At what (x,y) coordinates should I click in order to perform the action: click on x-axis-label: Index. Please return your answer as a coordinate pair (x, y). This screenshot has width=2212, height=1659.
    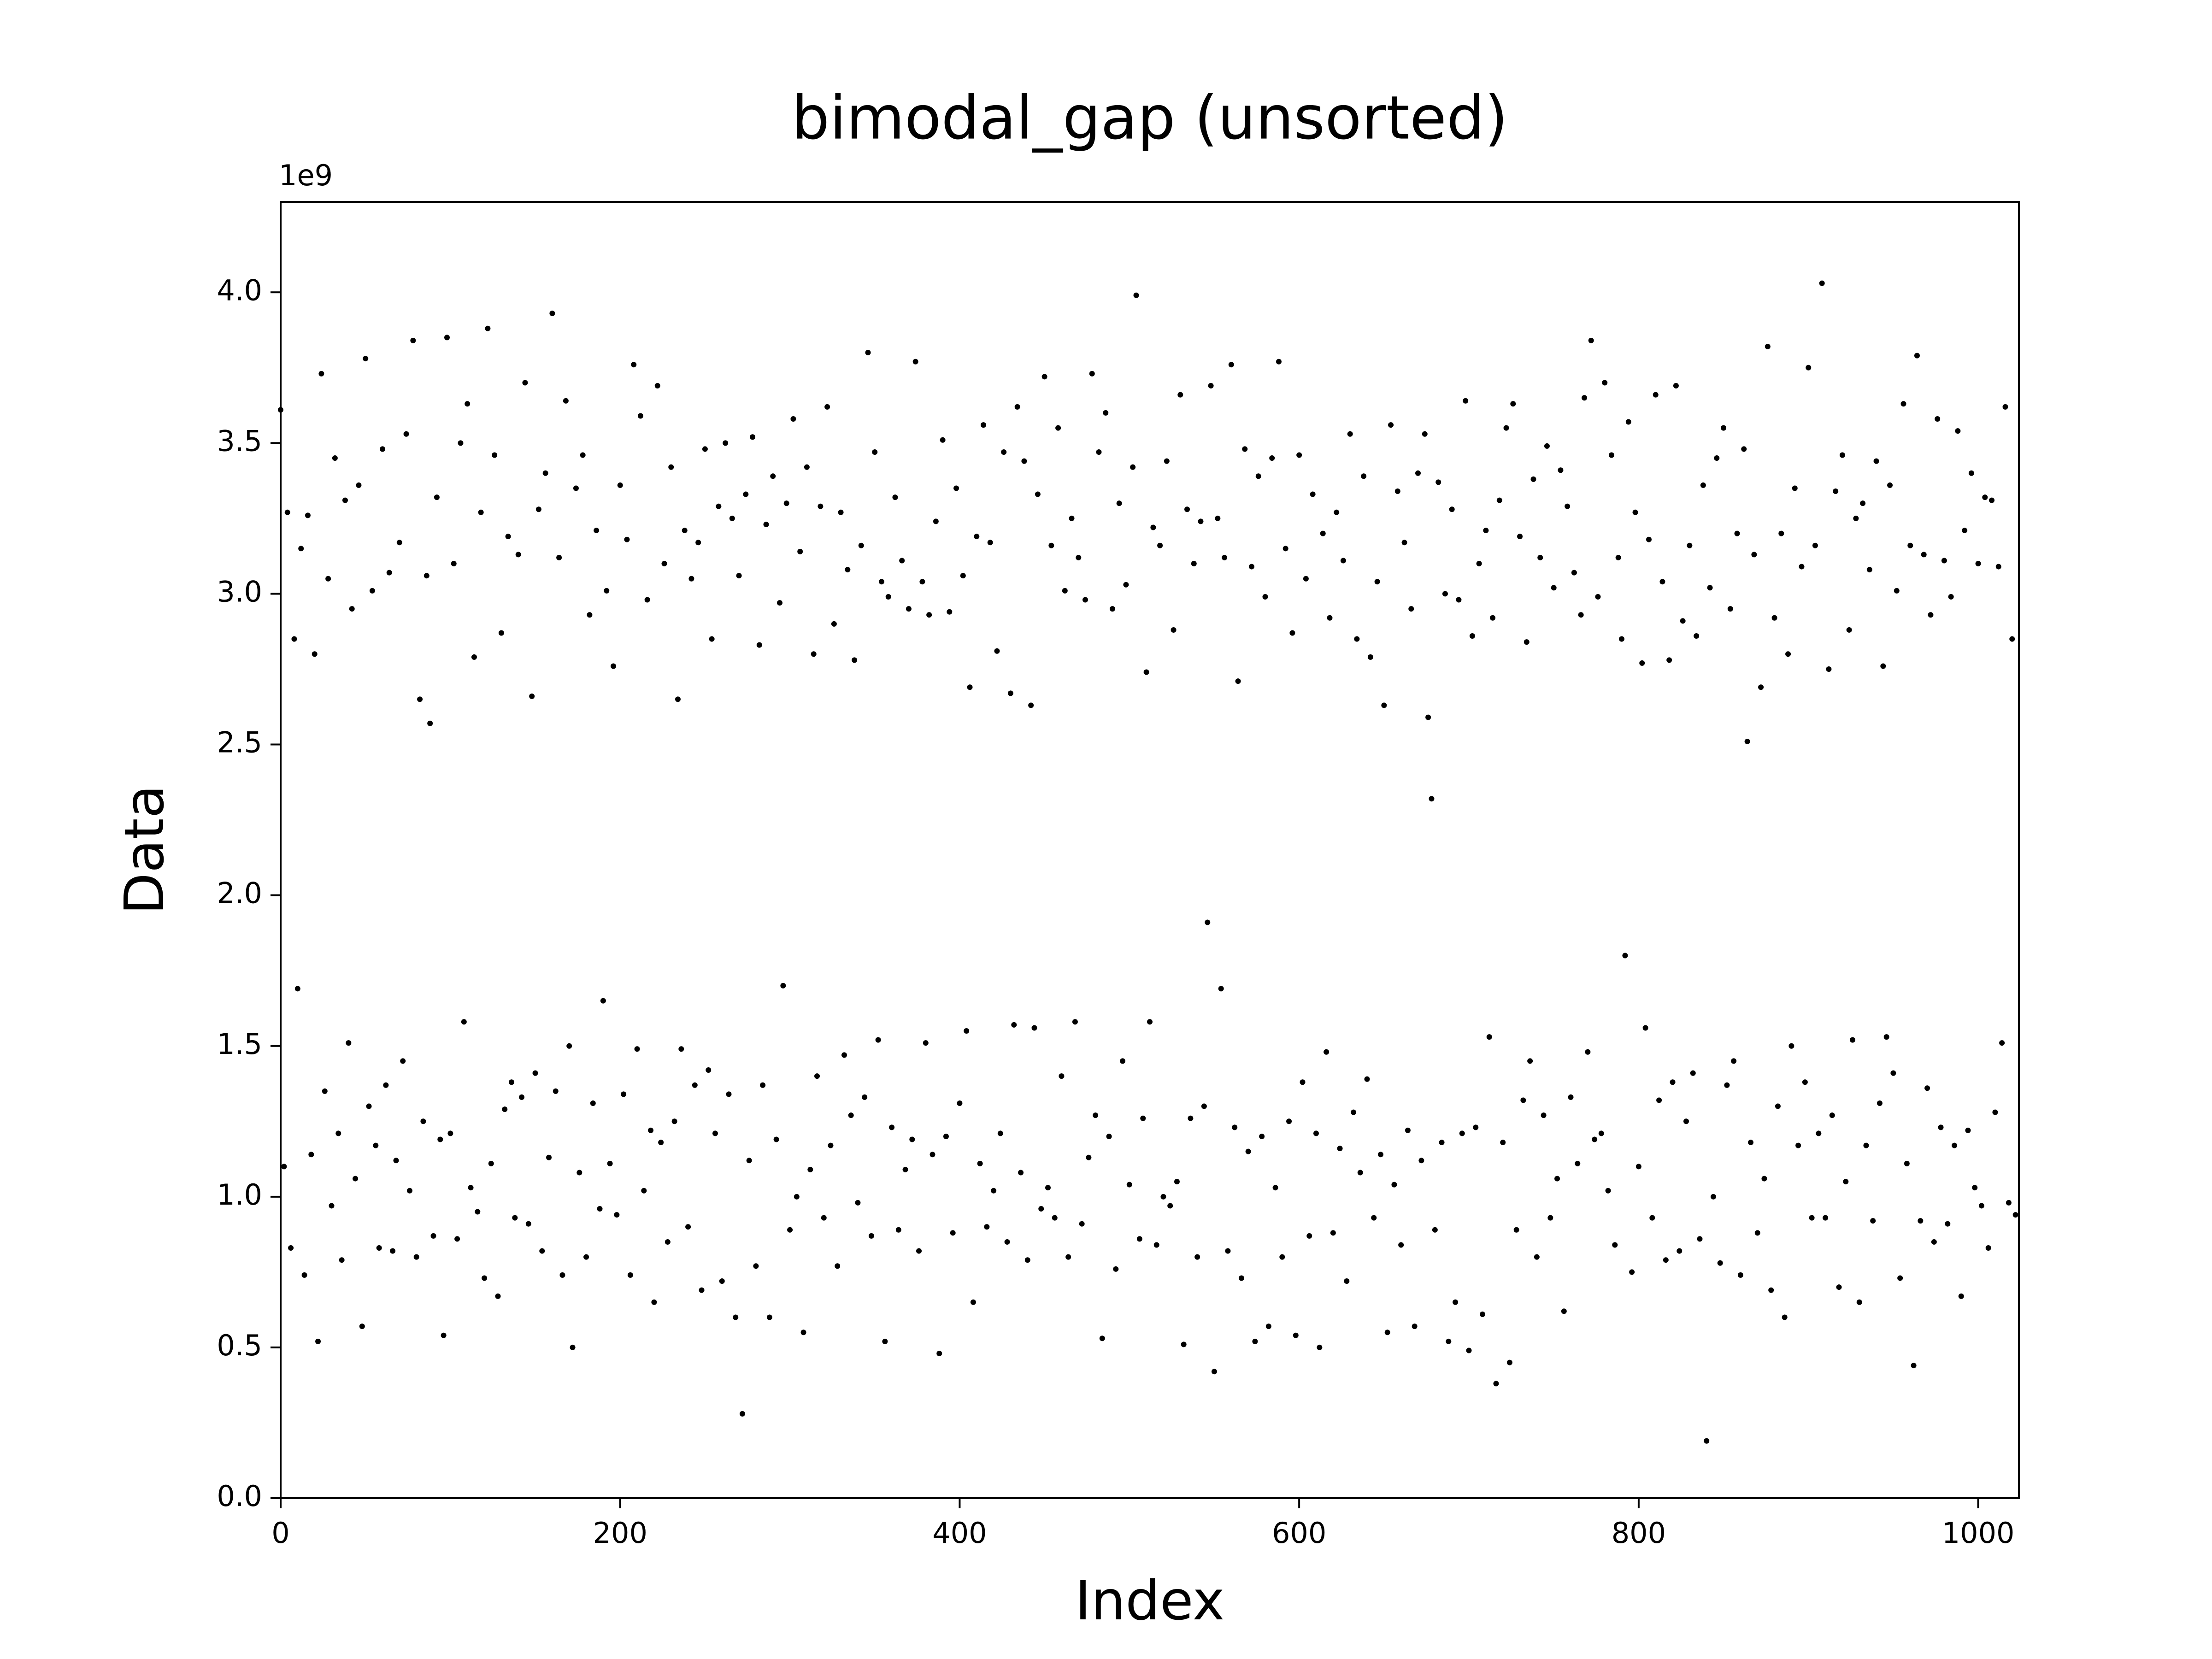
    Looking at the image, I should click on (1150, 1600).